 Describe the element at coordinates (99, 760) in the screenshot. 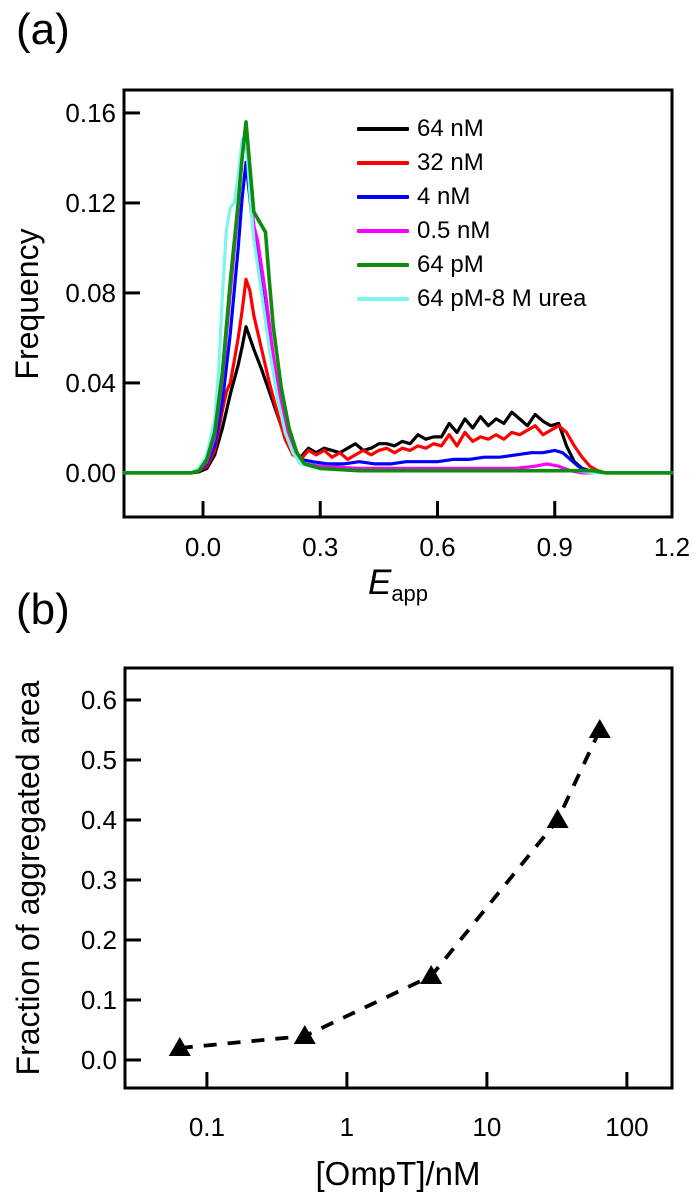

I see `y-tick-label: 0.5` at that location.